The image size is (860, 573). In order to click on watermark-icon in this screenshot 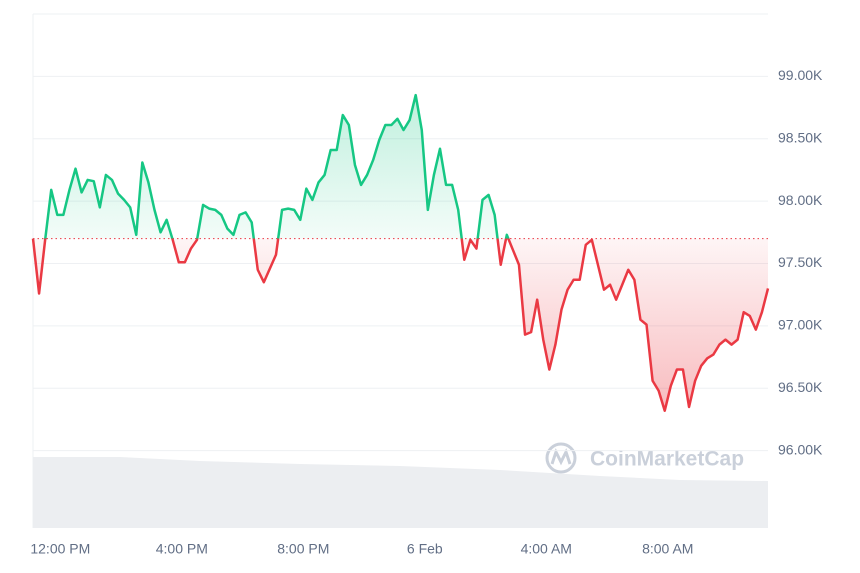, I will do `click(561, 458)`.